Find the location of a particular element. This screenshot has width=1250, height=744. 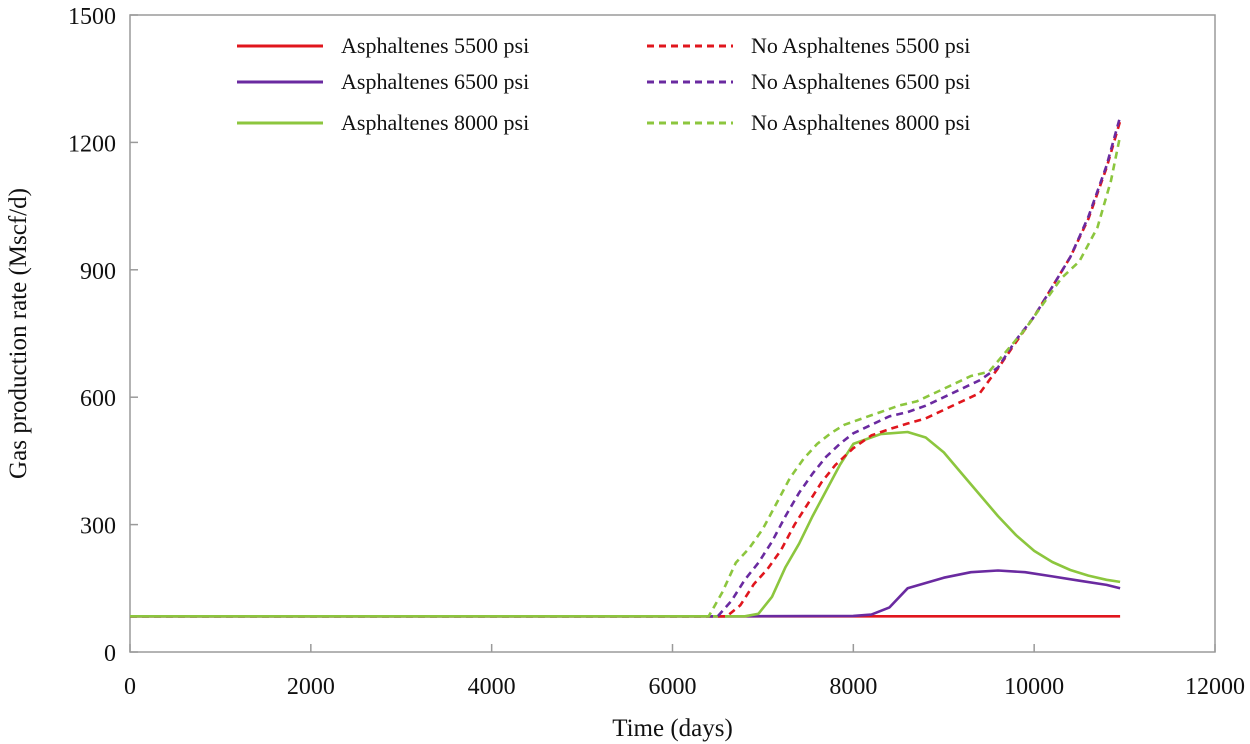

x-tick-label: 10000 is located at coordinates (1034, 687).